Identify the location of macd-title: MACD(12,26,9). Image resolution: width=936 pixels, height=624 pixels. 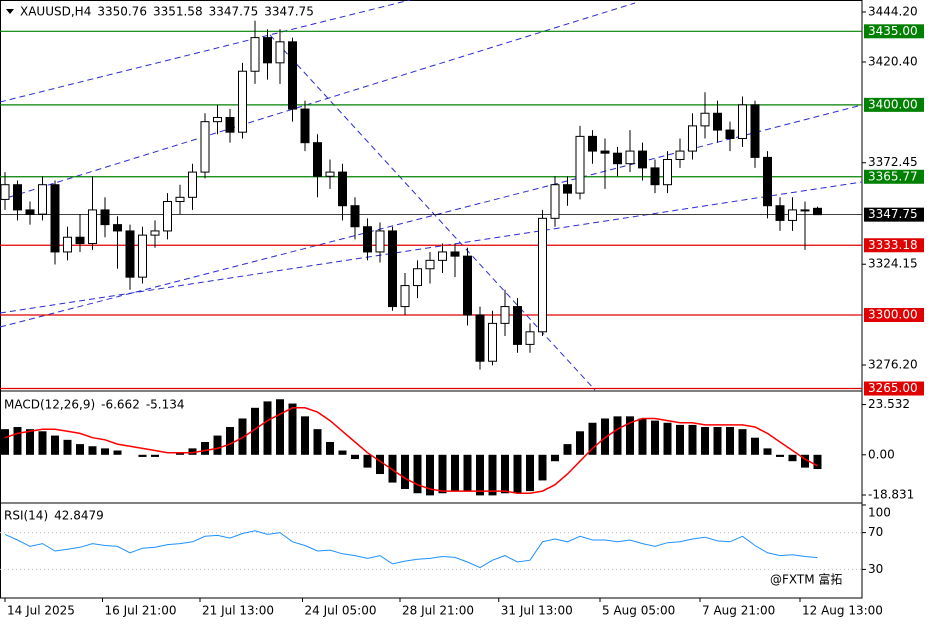
(49, 405).